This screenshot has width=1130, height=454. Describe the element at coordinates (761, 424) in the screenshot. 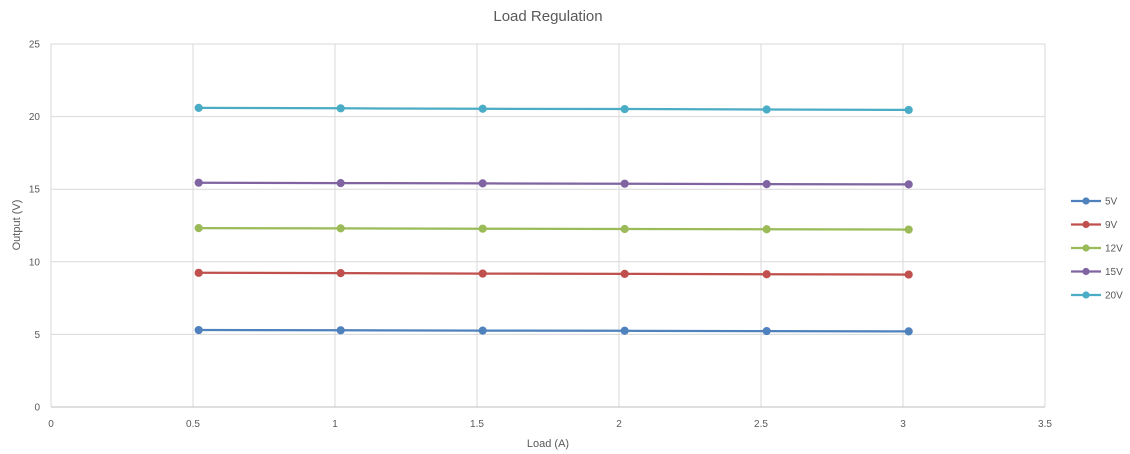

I see `x-tick-label: 2.5` at that location.